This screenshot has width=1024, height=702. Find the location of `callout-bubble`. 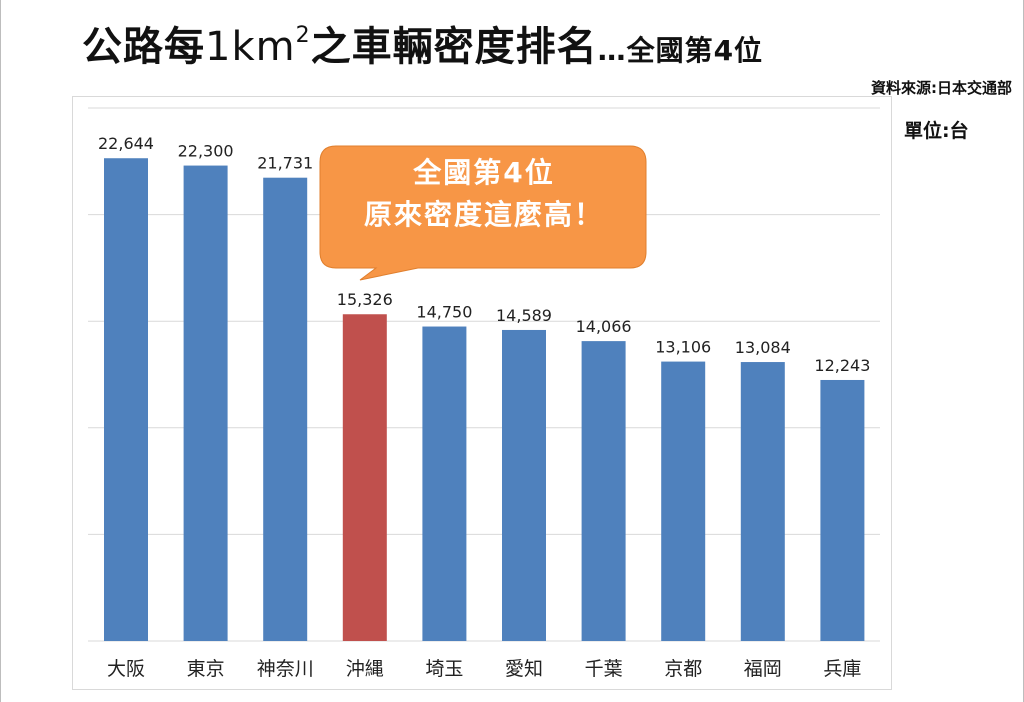

callout-bubble is located at coordinates (483, 213).